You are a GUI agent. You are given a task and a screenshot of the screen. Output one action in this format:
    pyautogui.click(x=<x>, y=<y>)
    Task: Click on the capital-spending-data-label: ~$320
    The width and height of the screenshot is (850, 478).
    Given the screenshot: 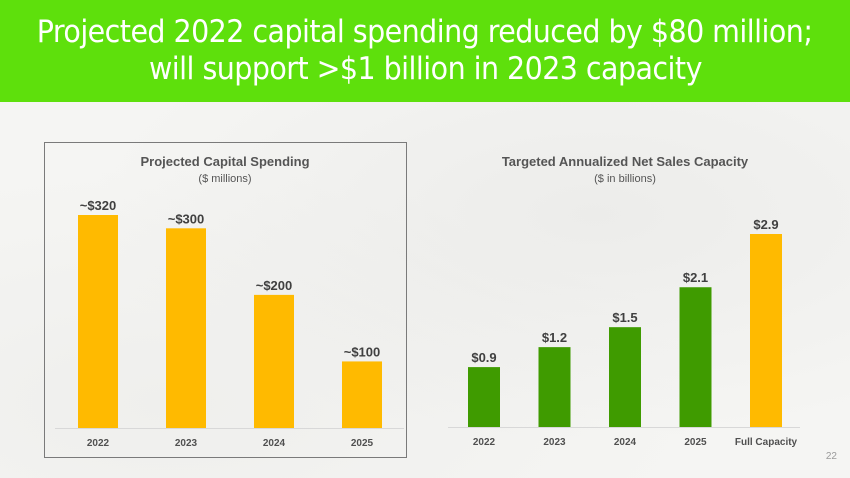 What is the action you would take?
    pyautogui.click(x=98, y=205)
    